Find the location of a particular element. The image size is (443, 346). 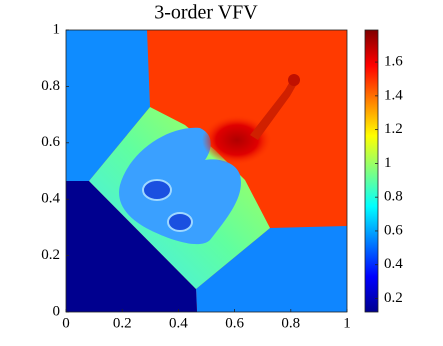

hot-region is located at coordinates (237, 140).